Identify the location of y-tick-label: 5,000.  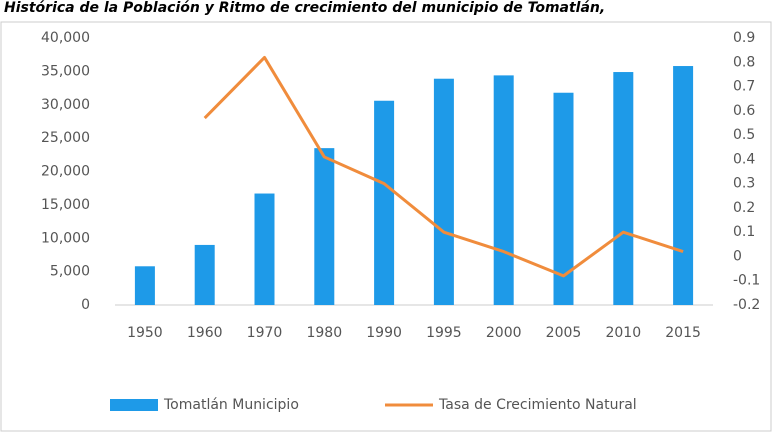
(70, 272).